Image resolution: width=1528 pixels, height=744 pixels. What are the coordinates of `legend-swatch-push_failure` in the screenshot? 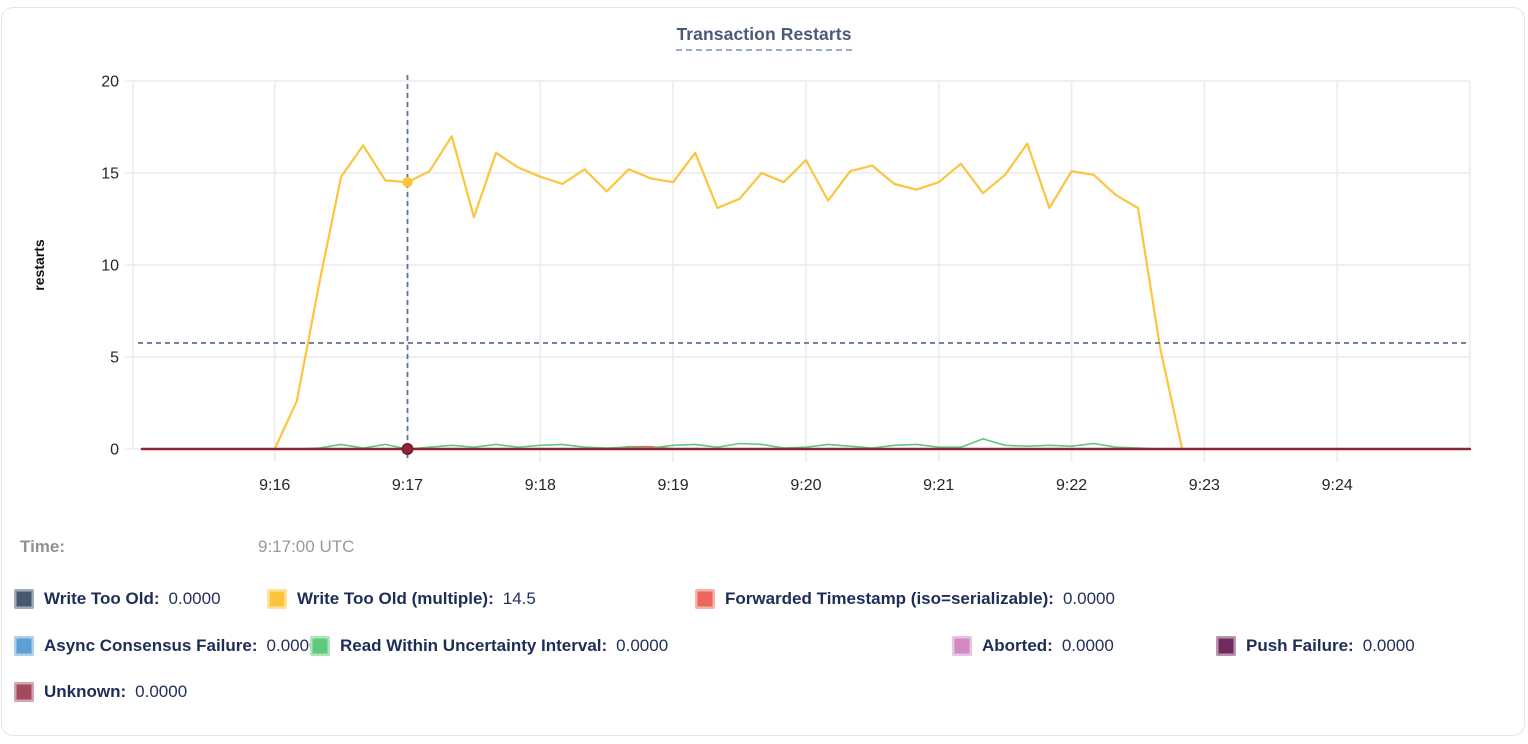 It's located at (1226, 646).